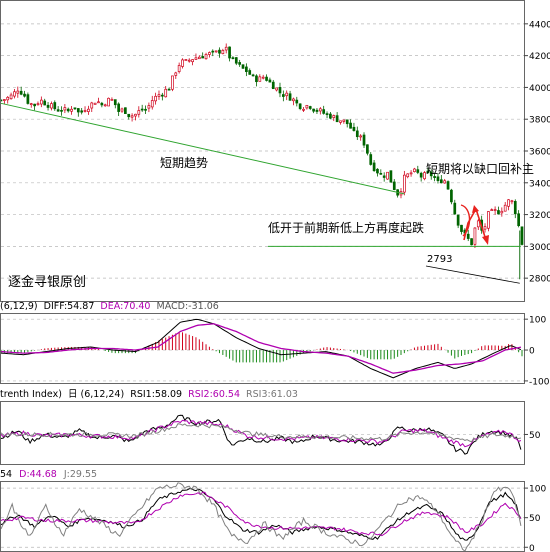  I want to click on kdj-panel, so click(261, 517).